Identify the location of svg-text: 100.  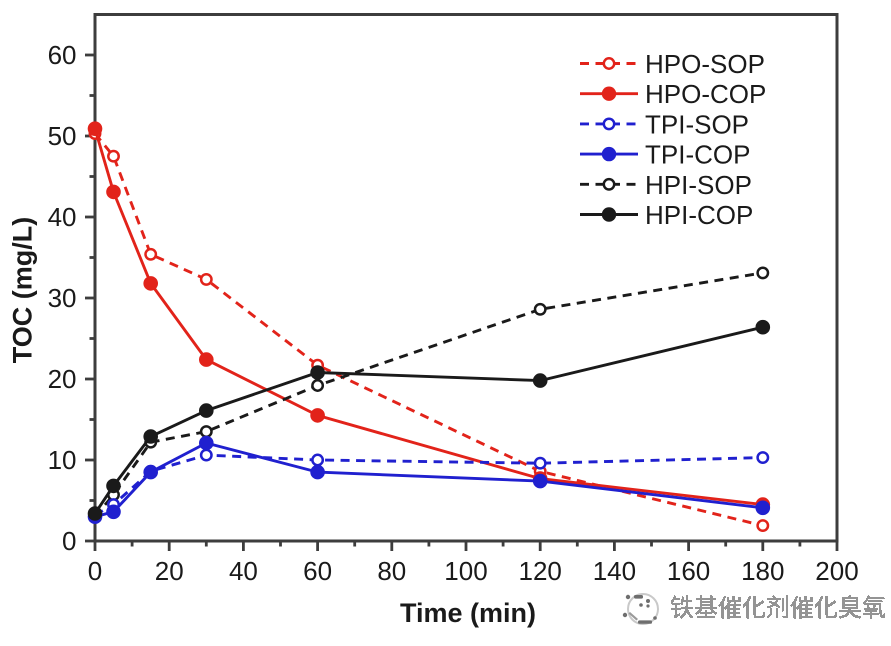
(465, 571).